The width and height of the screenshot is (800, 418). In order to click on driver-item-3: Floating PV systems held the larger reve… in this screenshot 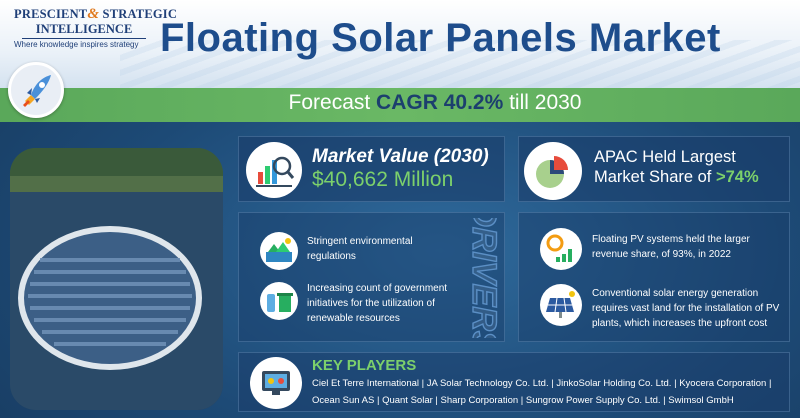, I will do `click(671, 247)`.